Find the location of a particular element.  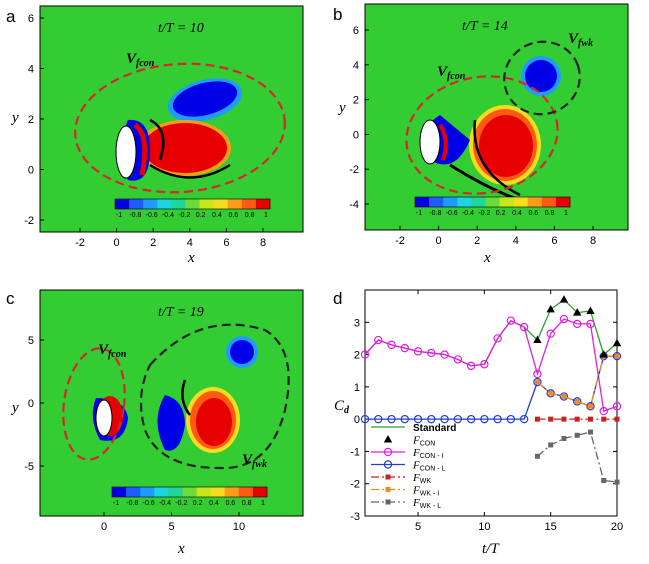

y-tick-label: 5 is located at coordinates (31, 341).